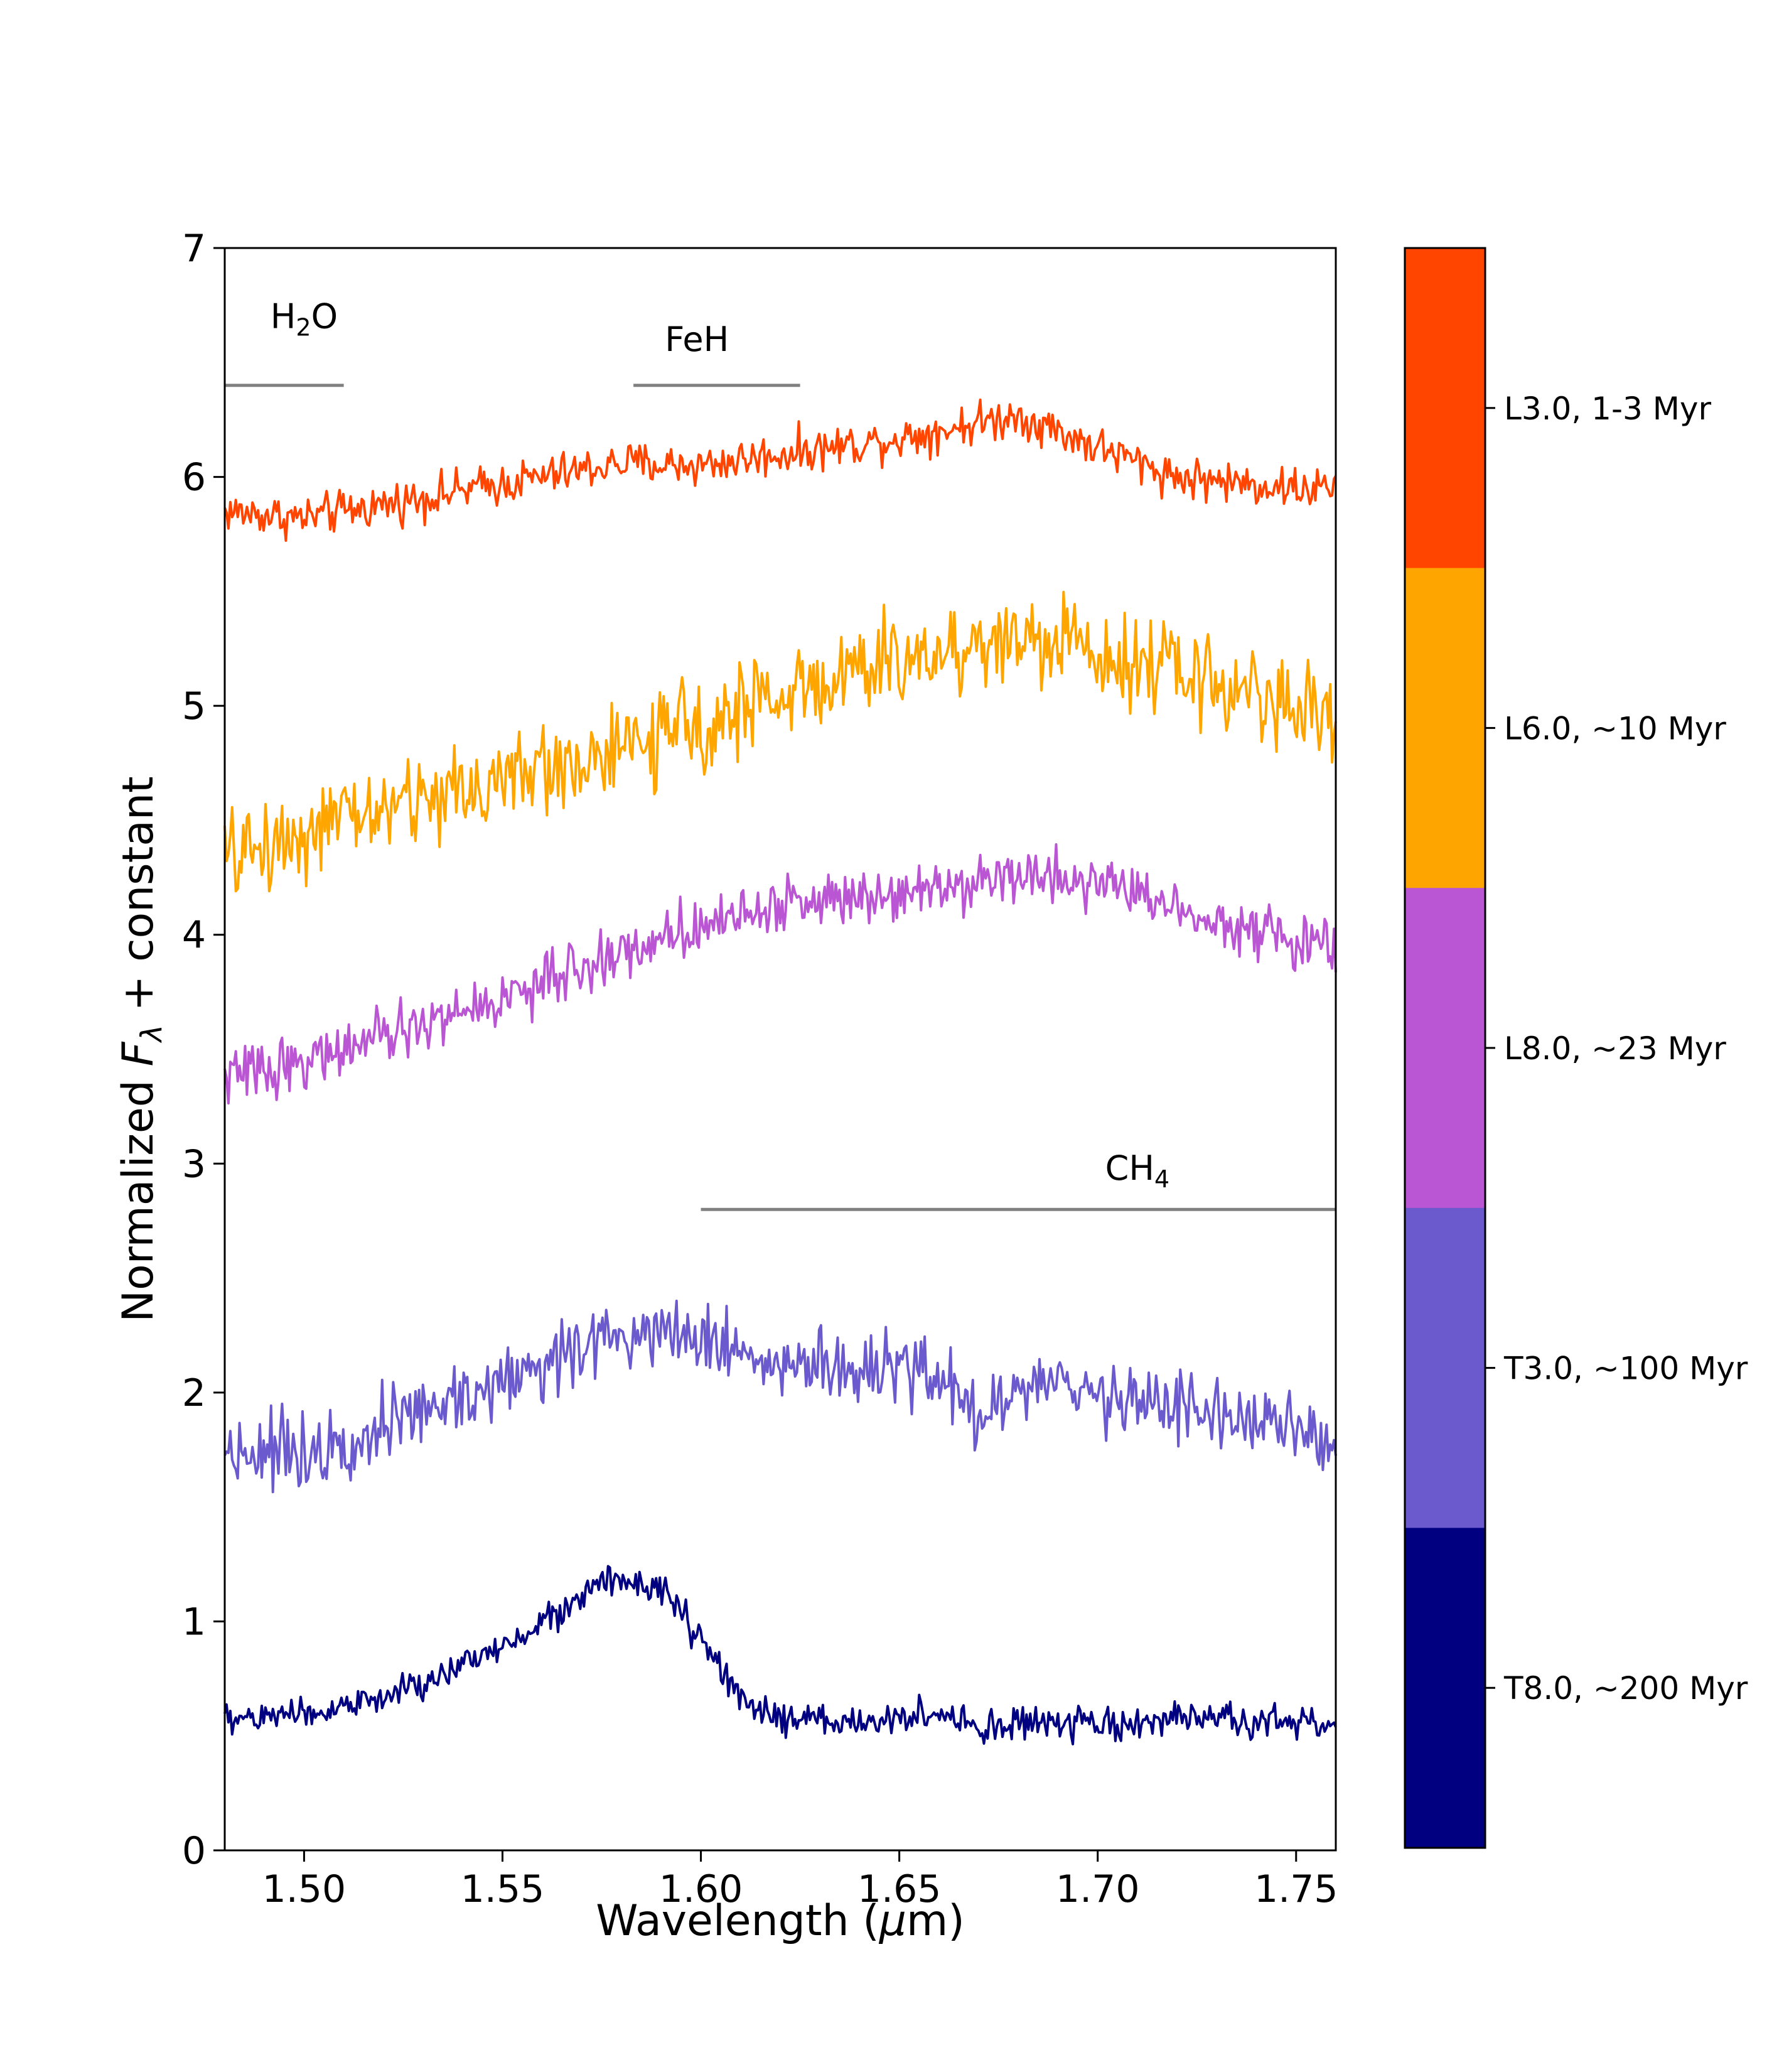 Image resolution: width=1789 pixels, height=2072 pixels. I want to click on y-axis: 0 1 2 3 4 5 6 7, so click(204, 1050).